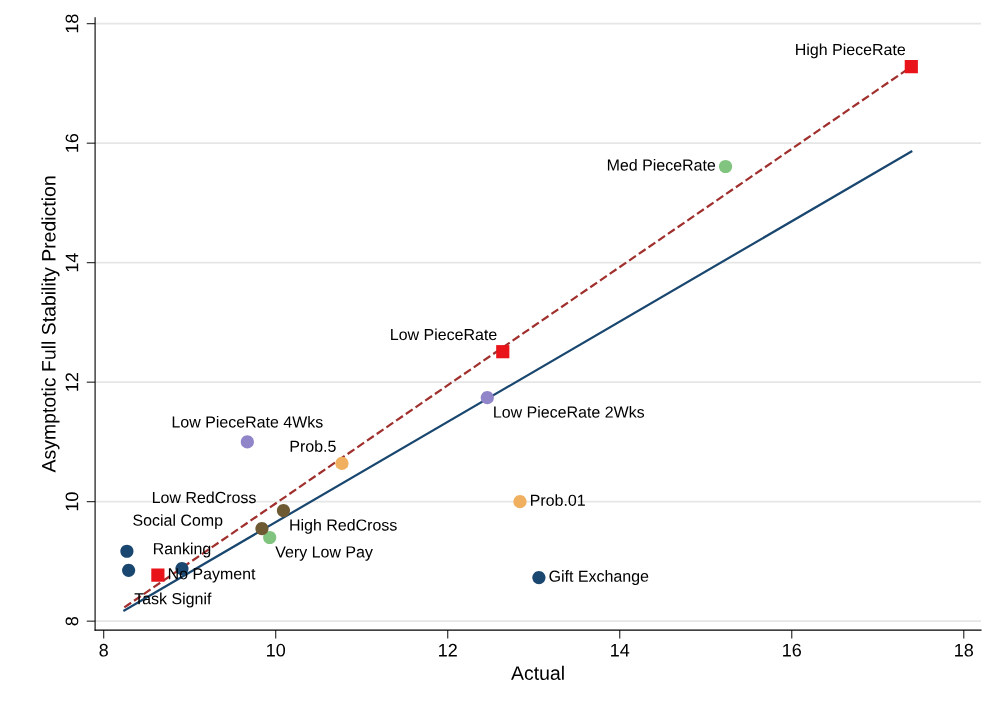 This screenshot has height=708, width=1001. Describe the element at coordinates (276, 650) in the screenshot. I see `x-tick-label: 10` at that location.